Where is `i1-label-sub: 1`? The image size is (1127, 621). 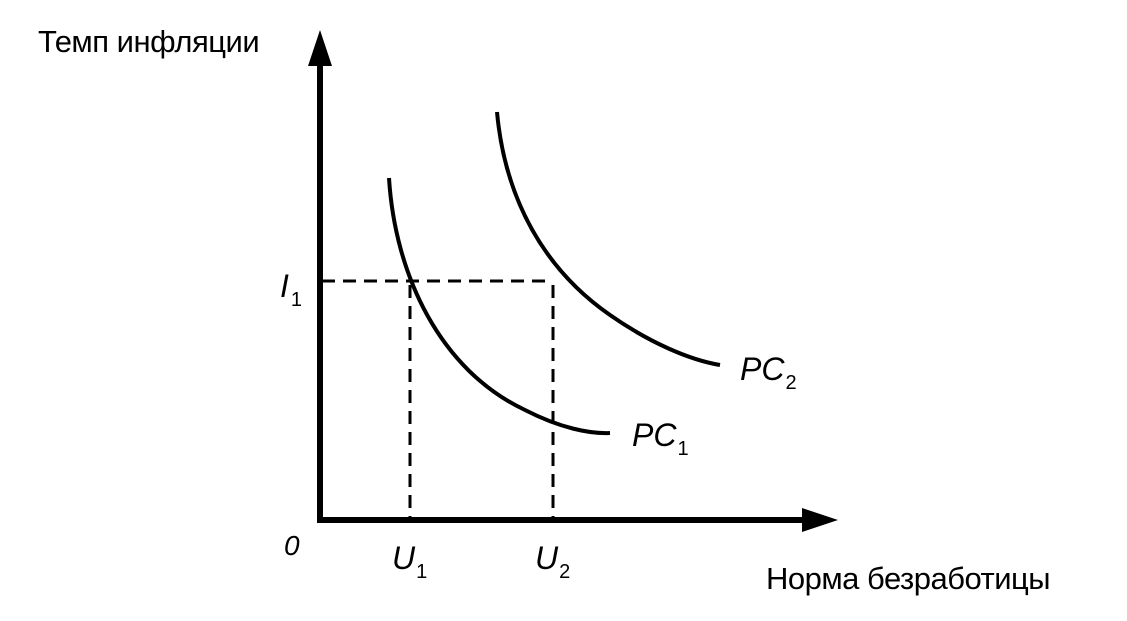
i1-label-sub: 1 is located at coordinates (296, 300).